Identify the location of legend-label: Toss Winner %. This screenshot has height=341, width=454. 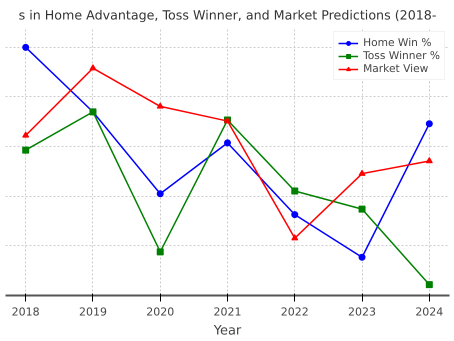
(401, 55).